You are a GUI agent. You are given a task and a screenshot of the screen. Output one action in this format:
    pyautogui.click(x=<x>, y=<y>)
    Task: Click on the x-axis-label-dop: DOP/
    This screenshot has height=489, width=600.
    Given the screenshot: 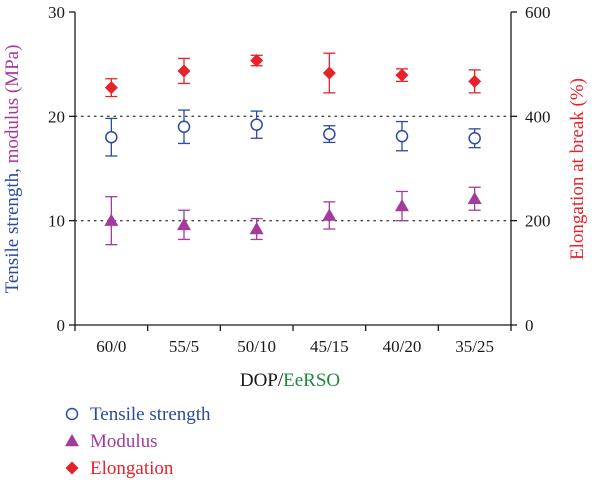 What is the action you would take?
    pyautogui.click(x=262, y=380)
    